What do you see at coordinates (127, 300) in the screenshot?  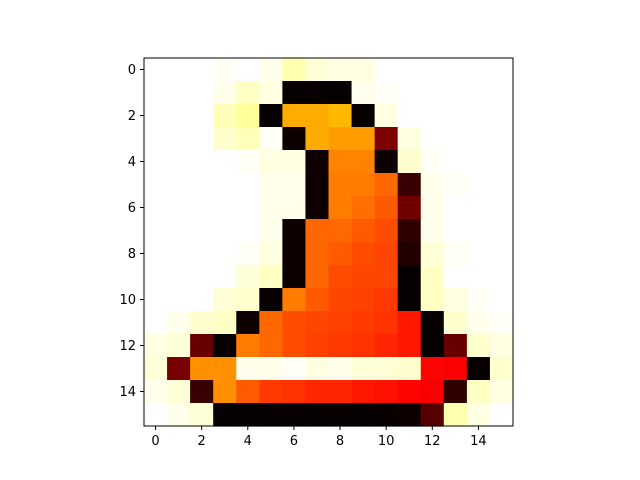 I see `y-tick-label: 10` at bounding box center [127, 300].